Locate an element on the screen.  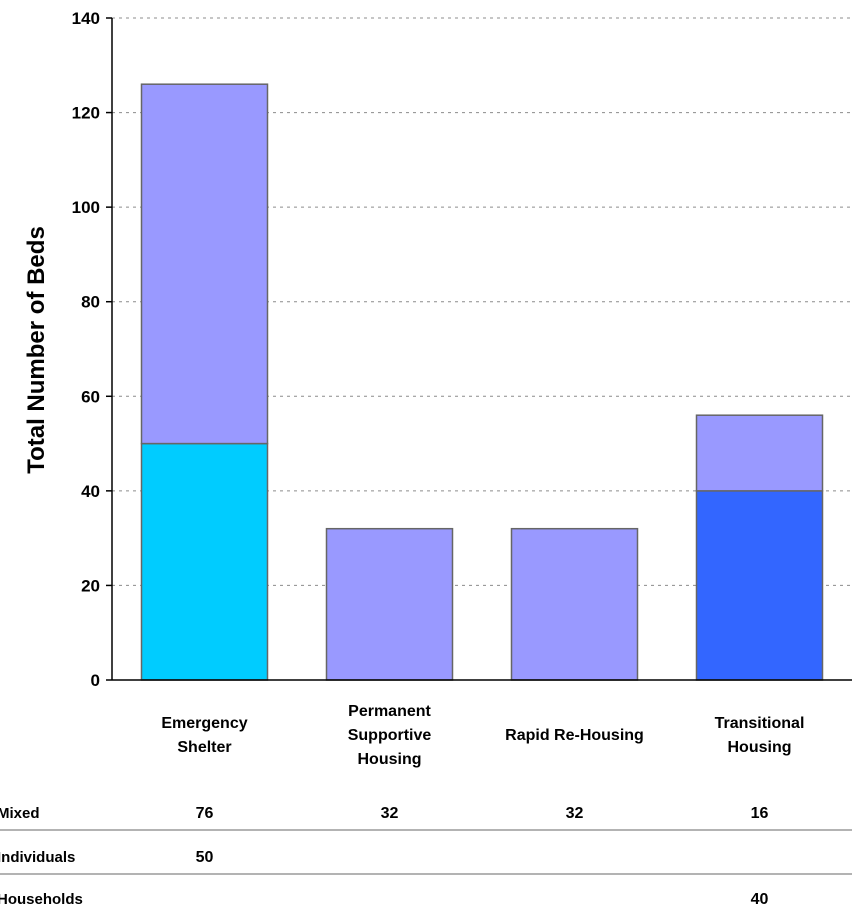
y-axis-title: Total Number of Beds is located at coordinates (36, 350).